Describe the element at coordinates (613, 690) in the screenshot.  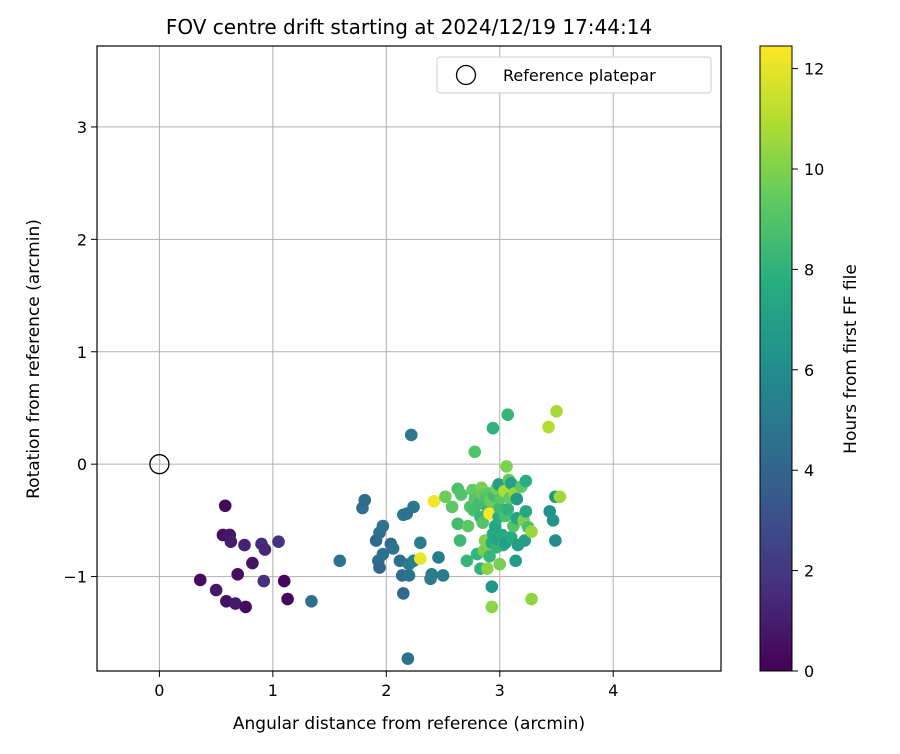
I see `x-tick-label: 4` at that location.